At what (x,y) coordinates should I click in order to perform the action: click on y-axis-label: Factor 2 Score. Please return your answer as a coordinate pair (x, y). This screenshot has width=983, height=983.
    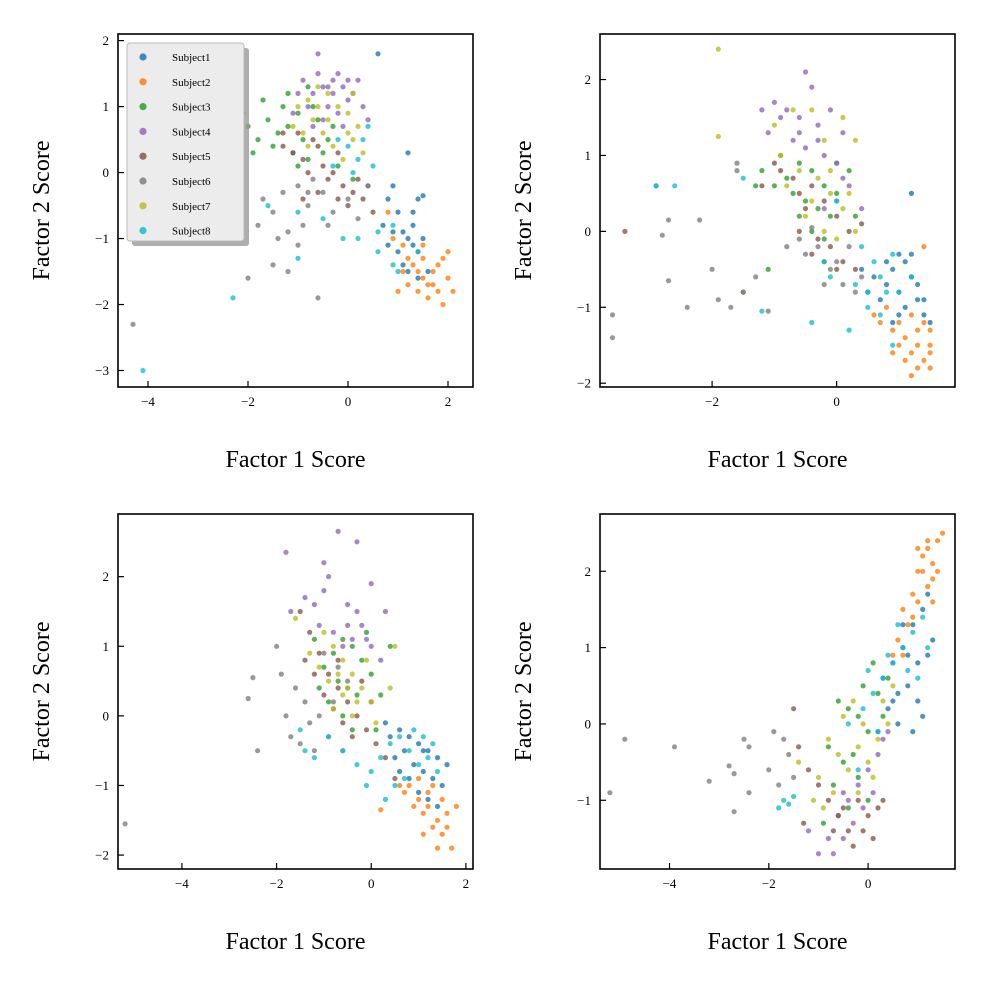
    Looking at the image, I should click on (42, 211).